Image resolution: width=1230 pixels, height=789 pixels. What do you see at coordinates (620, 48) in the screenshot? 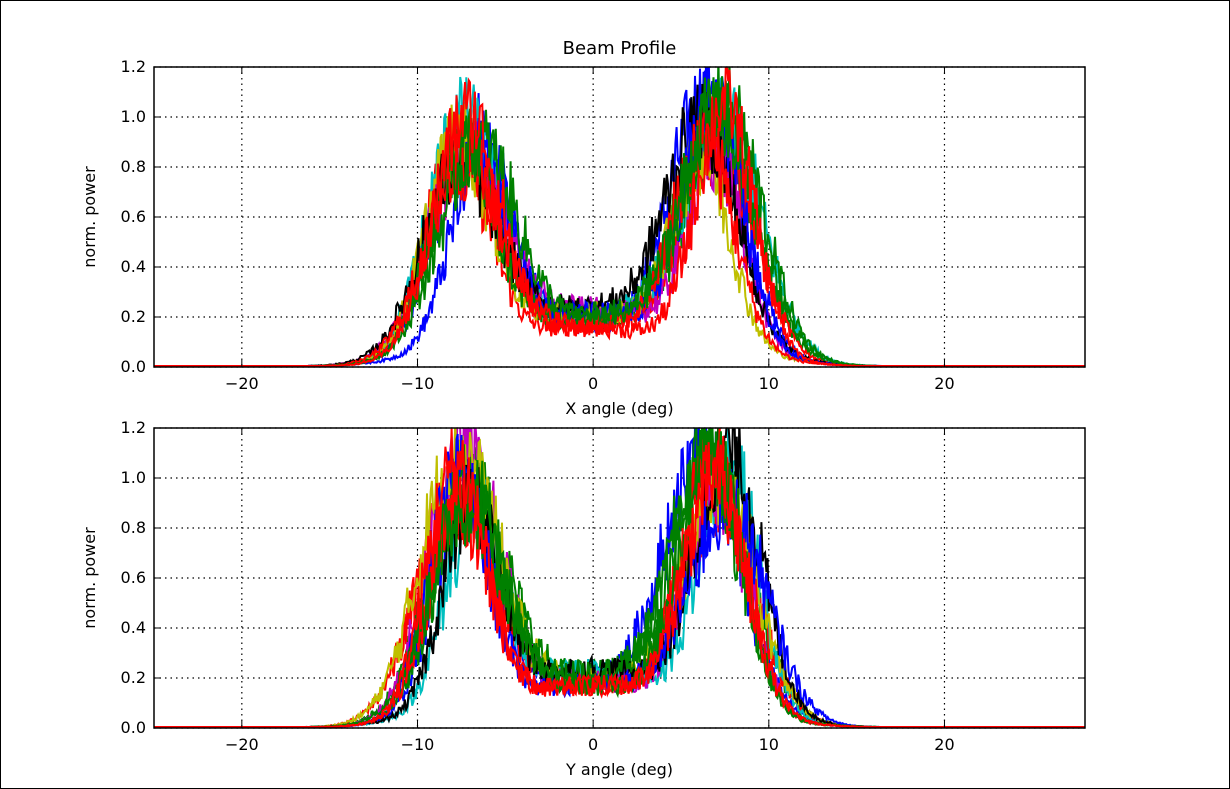
I see `chart-title: Beam Profile` at bounding box center [620, 48].